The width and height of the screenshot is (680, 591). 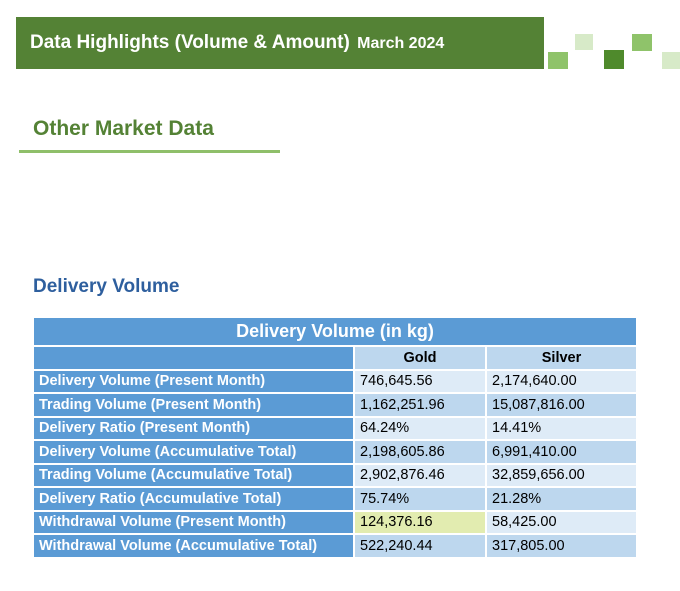 I want to click on silver-value: 32,859,656.00, so click(x=561, y=475).